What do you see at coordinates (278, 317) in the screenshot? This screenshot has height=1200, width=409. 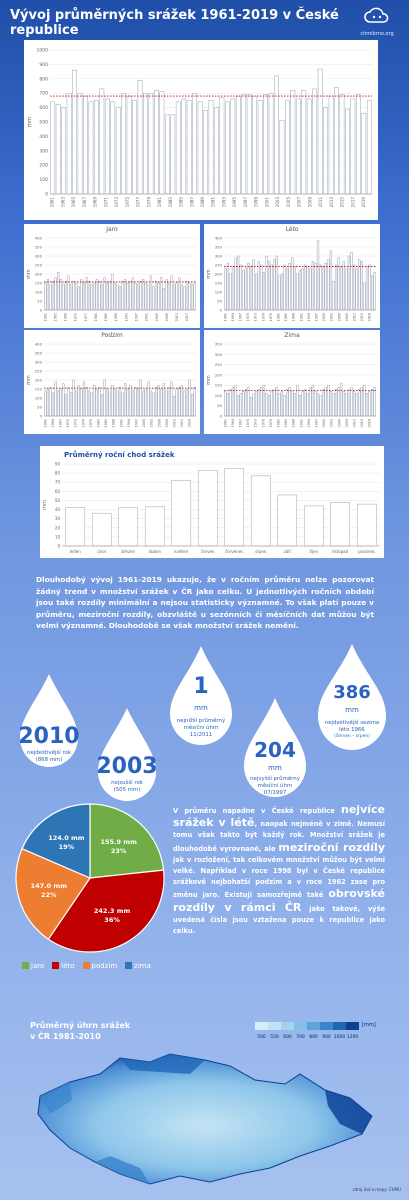 I see `x-tick-label: 1982` at bounding box center [278, 317].